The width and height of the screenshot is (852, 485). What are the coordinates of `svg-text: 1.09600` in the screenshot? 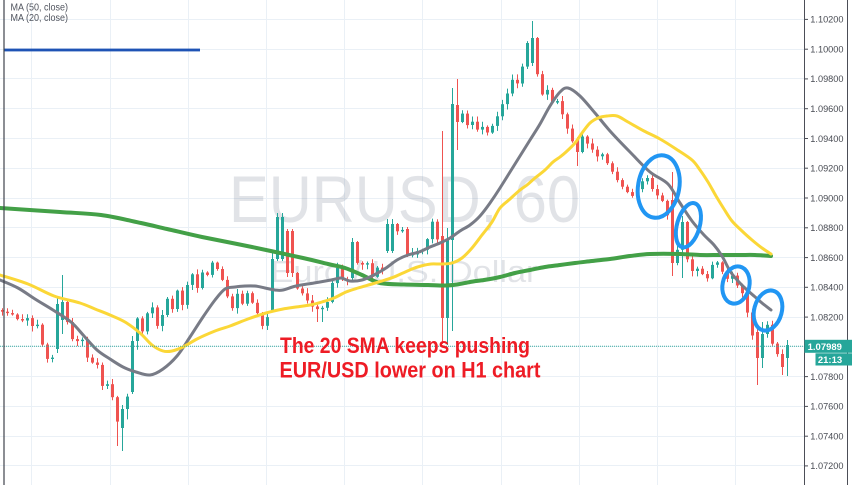 It's located at (826, 109).